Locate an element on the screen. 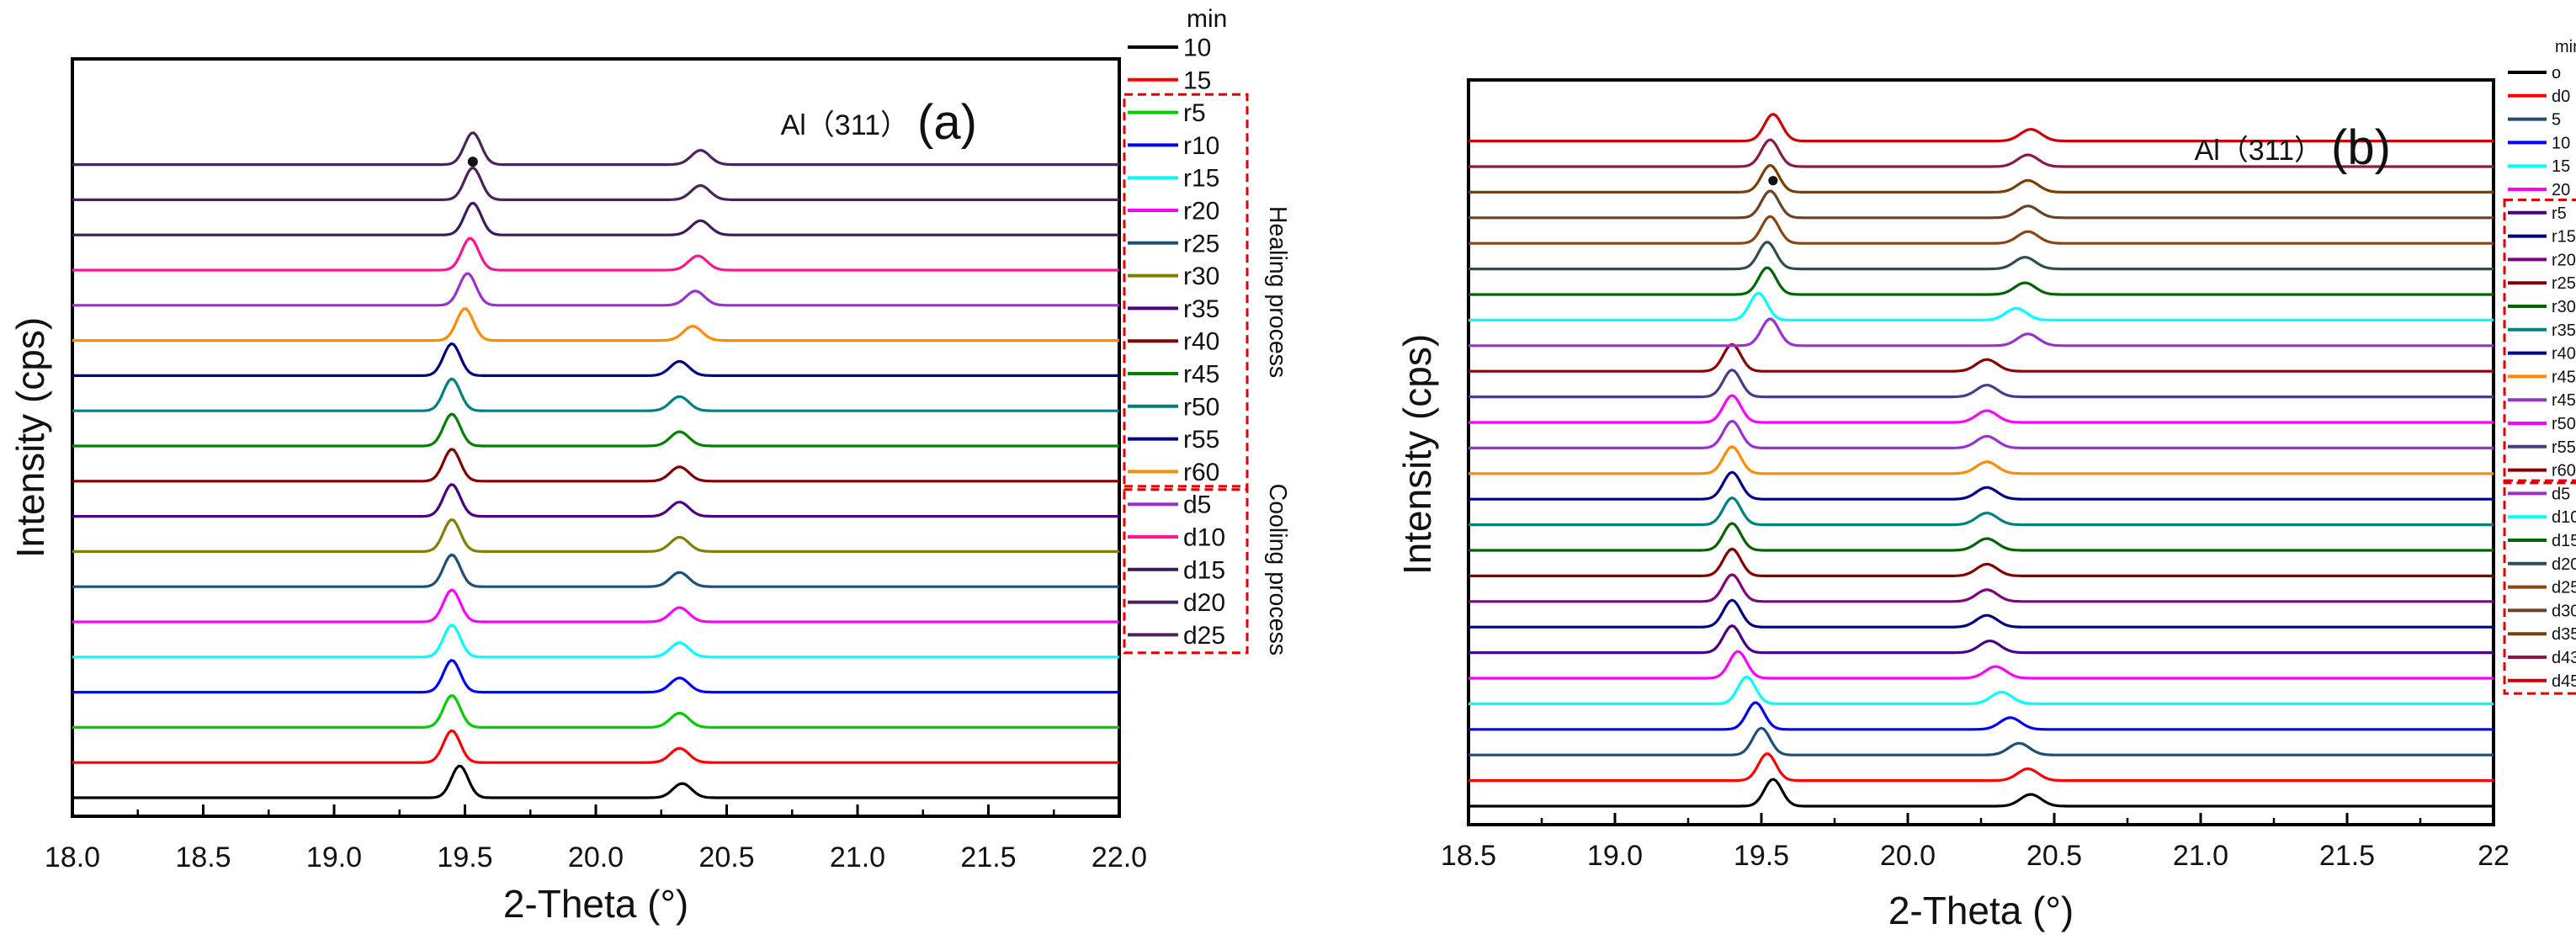 The width and height of the screenshot is (2576, 945). panel-b-x-axis-title: 2-Theta (°) is located at coordinates (1981, 910).